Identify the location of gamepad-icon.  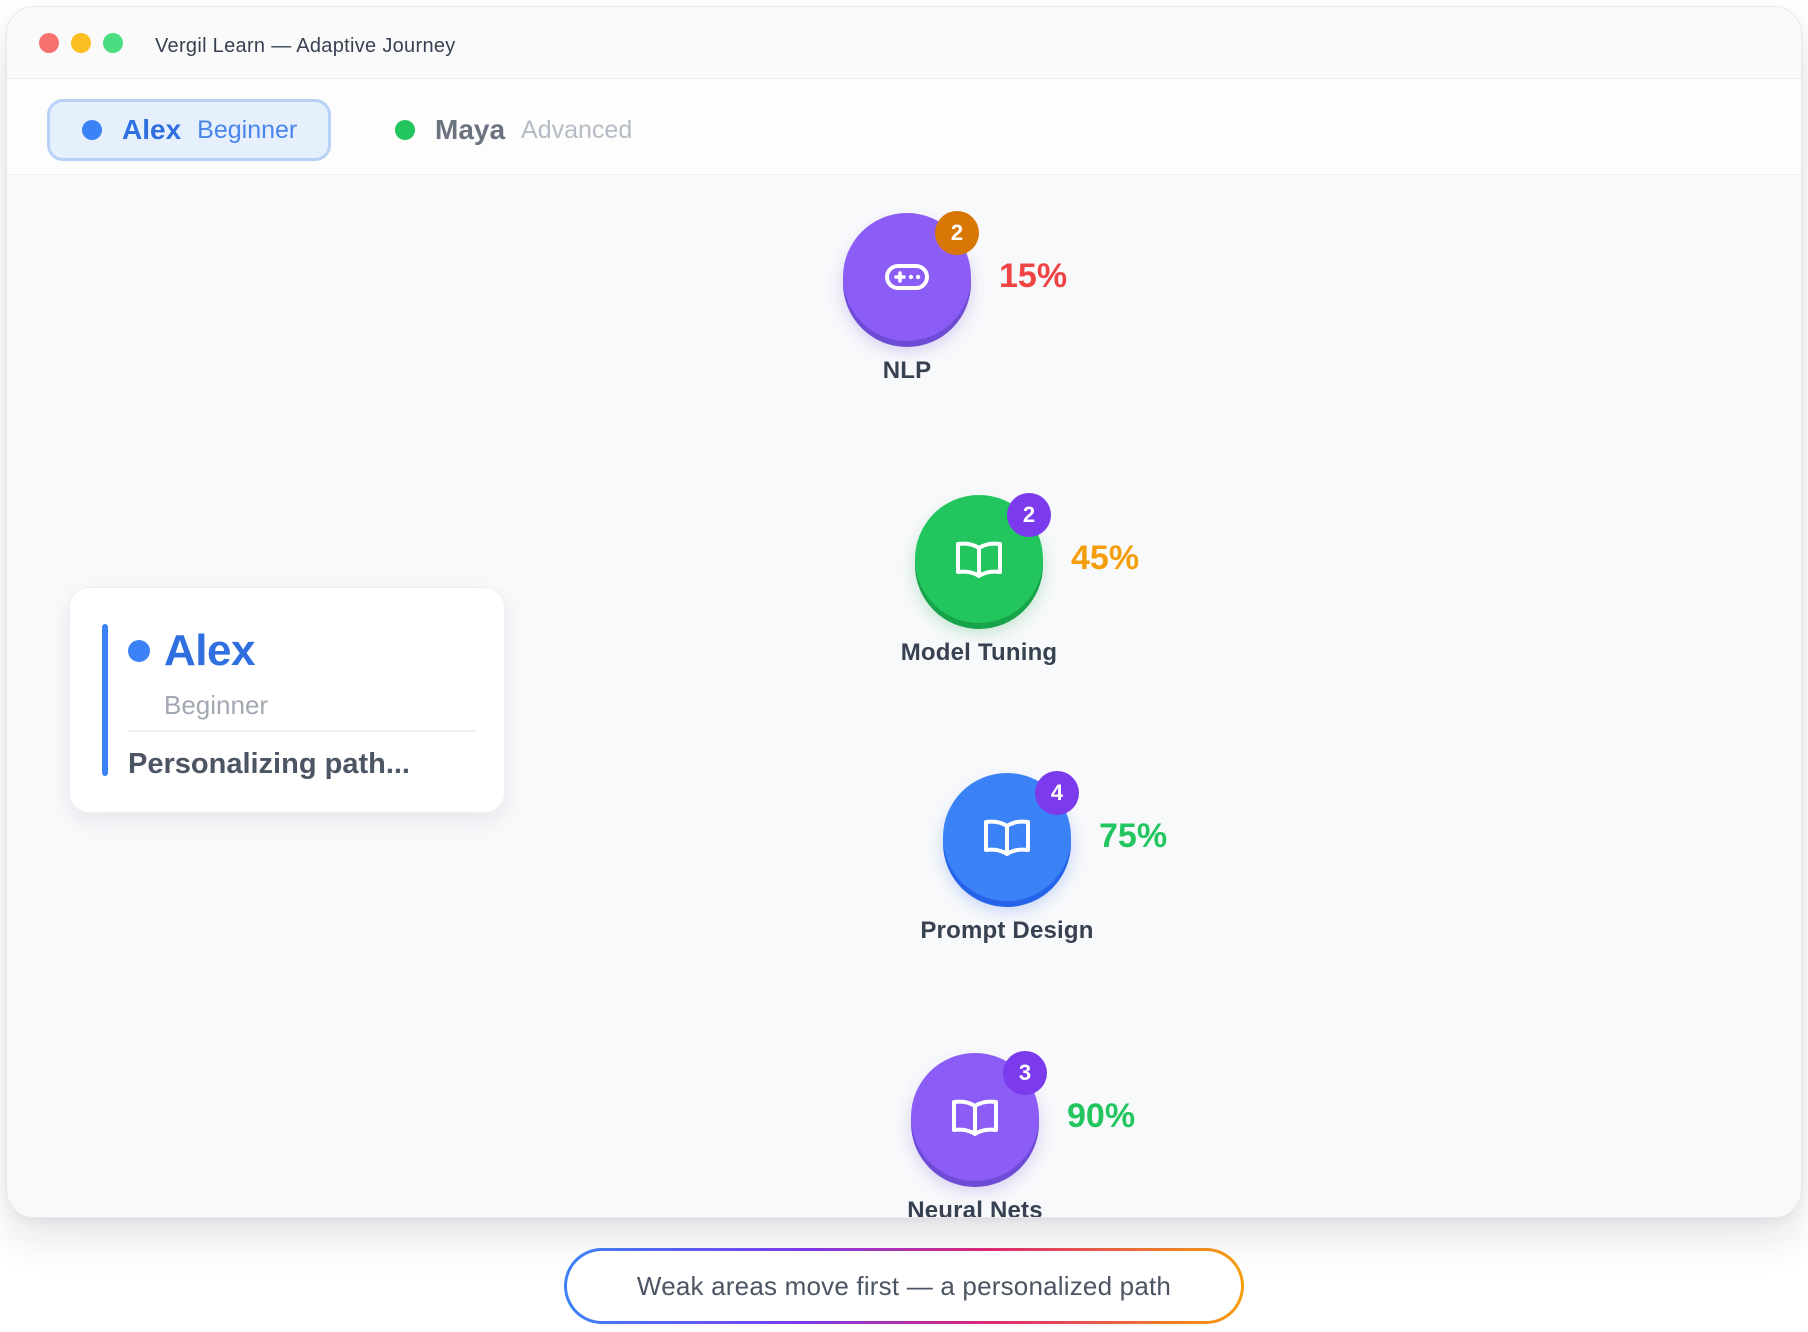
(907, 277).